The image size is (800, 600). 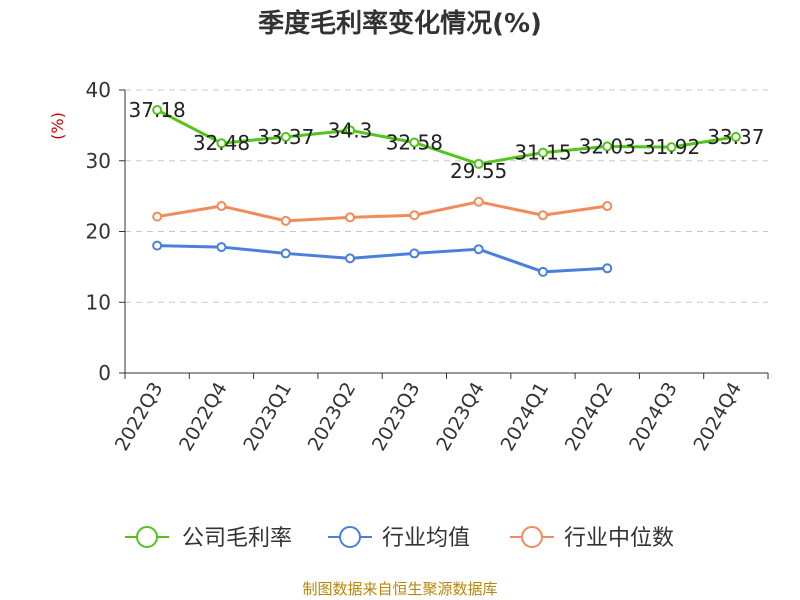 I want to click on data-label: 32.03, so click(x=607, y=146).